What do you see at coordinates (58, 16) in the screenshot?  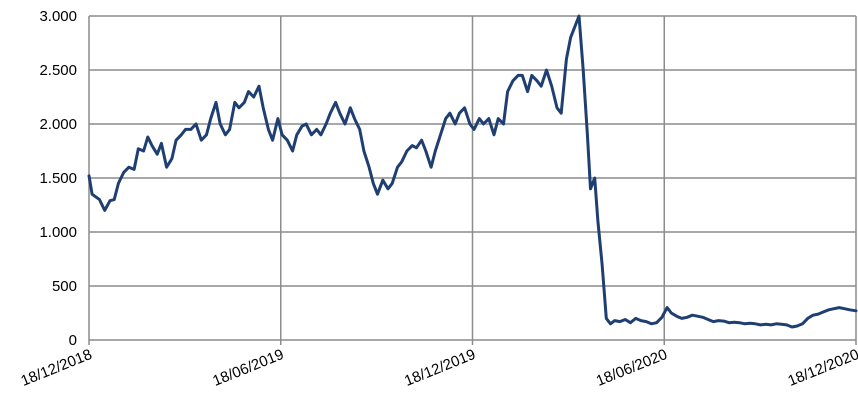 I see `y-tick-label: 3.000` at bounding box center [58, 16].